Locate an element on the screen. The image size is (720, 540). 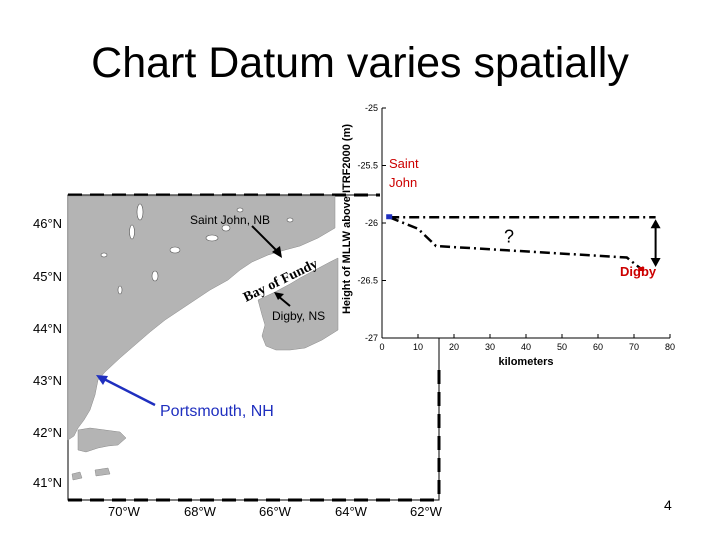
lon-label-66: 66°W is located at coordinates (275, 511).